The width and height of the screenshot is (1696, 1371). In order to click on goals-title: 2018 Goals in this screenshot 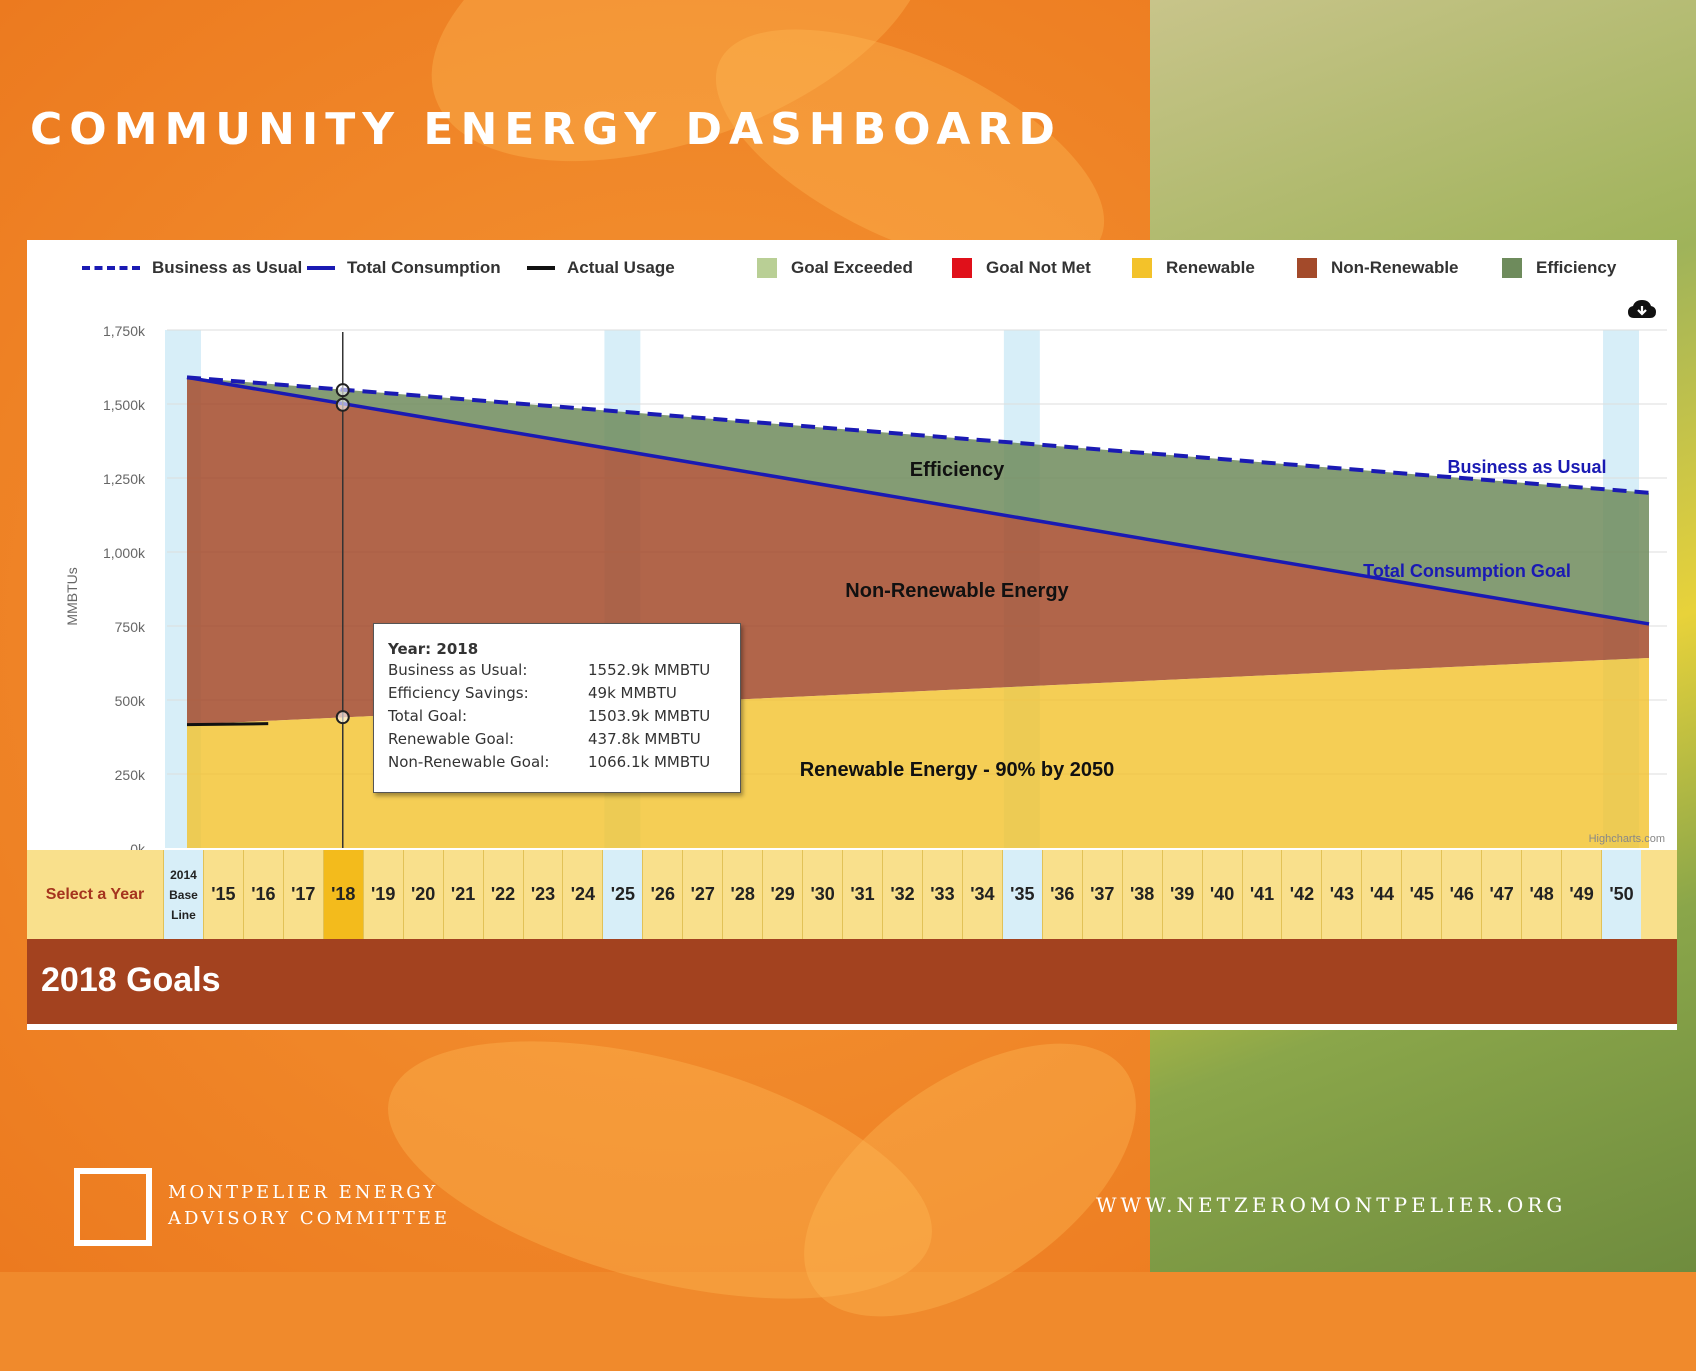, I will do `click(131, 980)`.